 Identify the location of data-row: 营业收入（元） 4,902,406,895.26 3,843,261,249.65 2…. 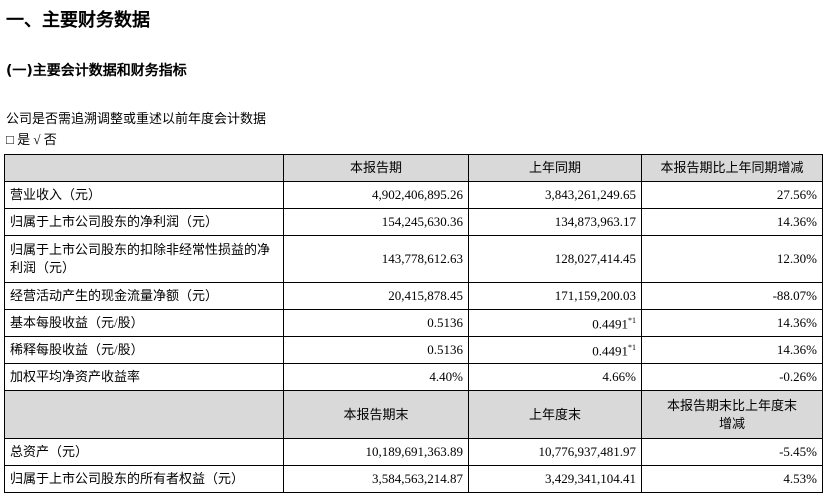
(413, 195).